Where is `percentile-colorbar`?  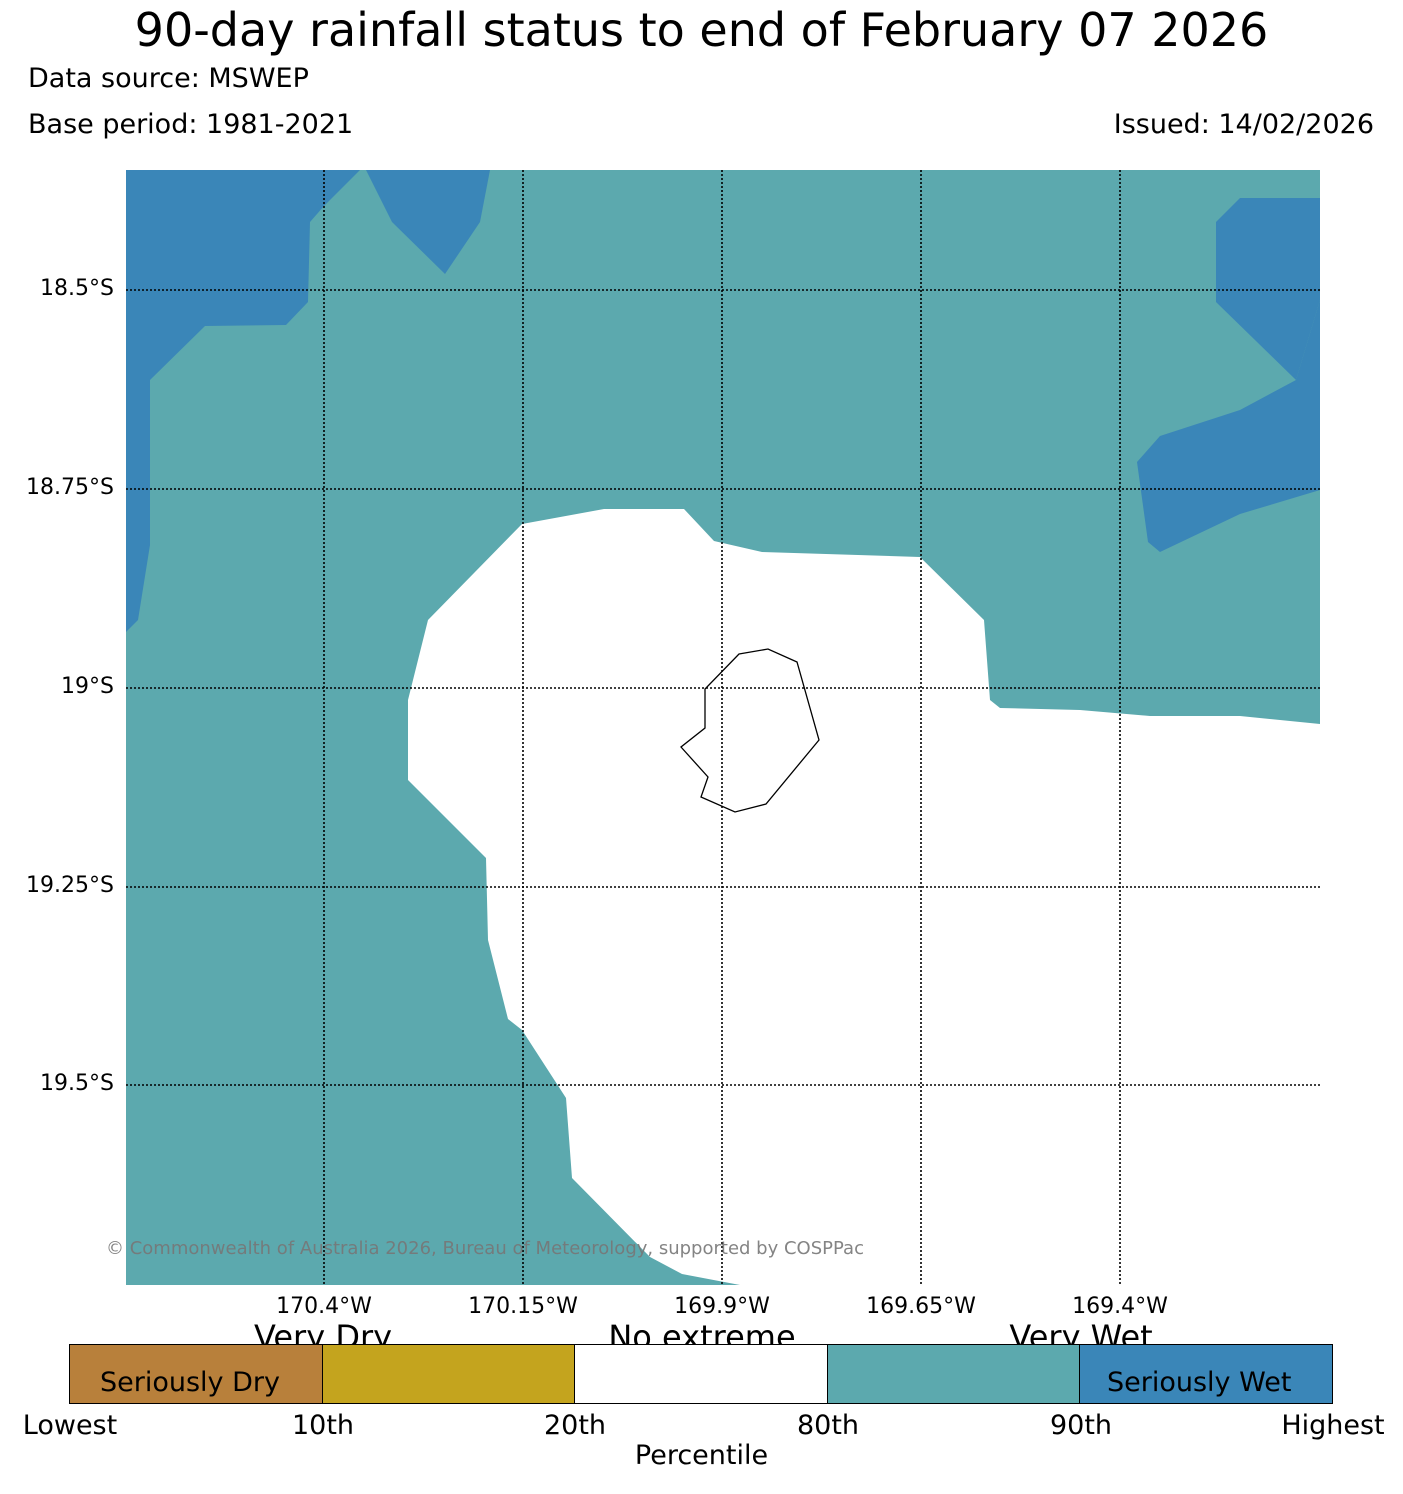 percentile-colorbar is located at coordinates (701, 1374).